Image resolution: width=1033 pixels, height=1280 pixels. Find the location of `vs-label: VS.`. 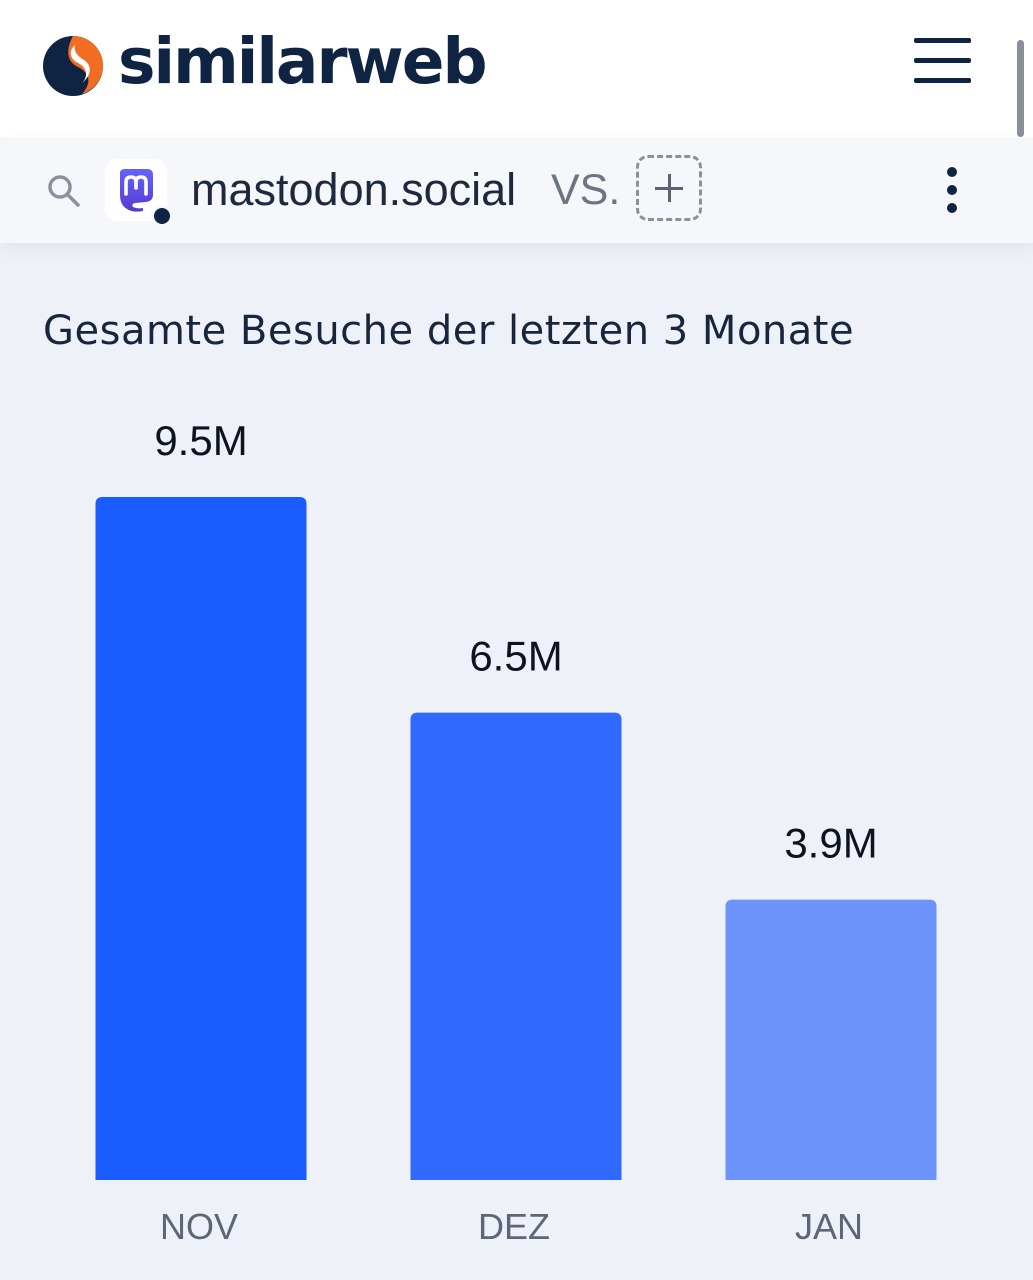

vs-label: VS. is located at coordinates (586, 190).